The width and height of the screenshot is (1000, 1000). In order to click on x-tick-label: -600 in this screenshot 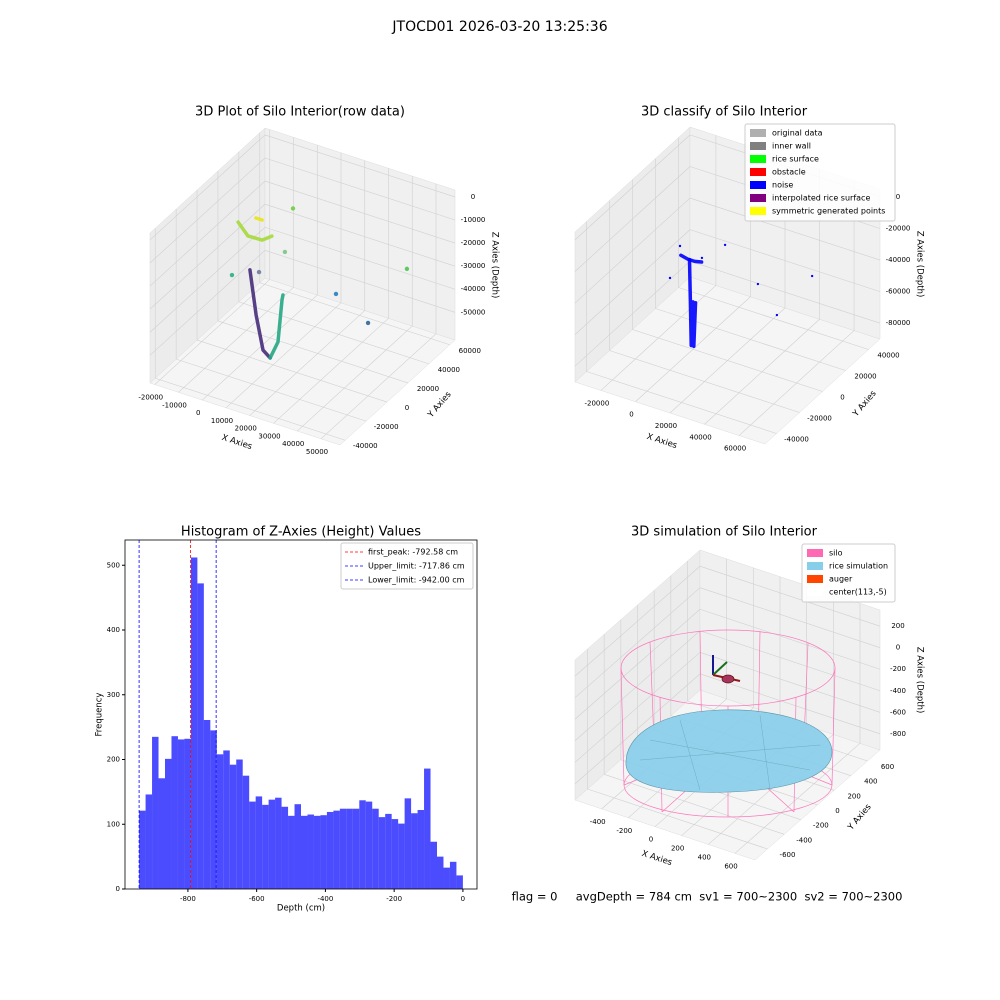, I will do `click(257, 899)`.